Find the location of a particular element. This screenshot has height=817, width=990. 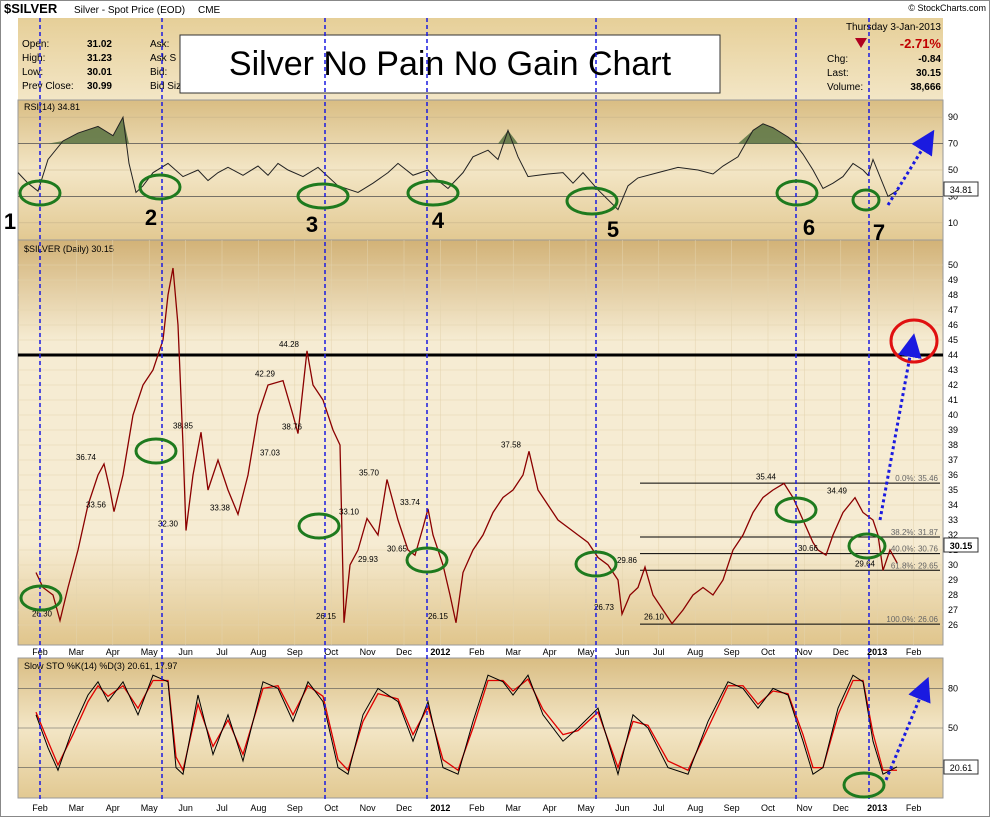

price-annotation: 33.74 is located at coordinates (410, 502).